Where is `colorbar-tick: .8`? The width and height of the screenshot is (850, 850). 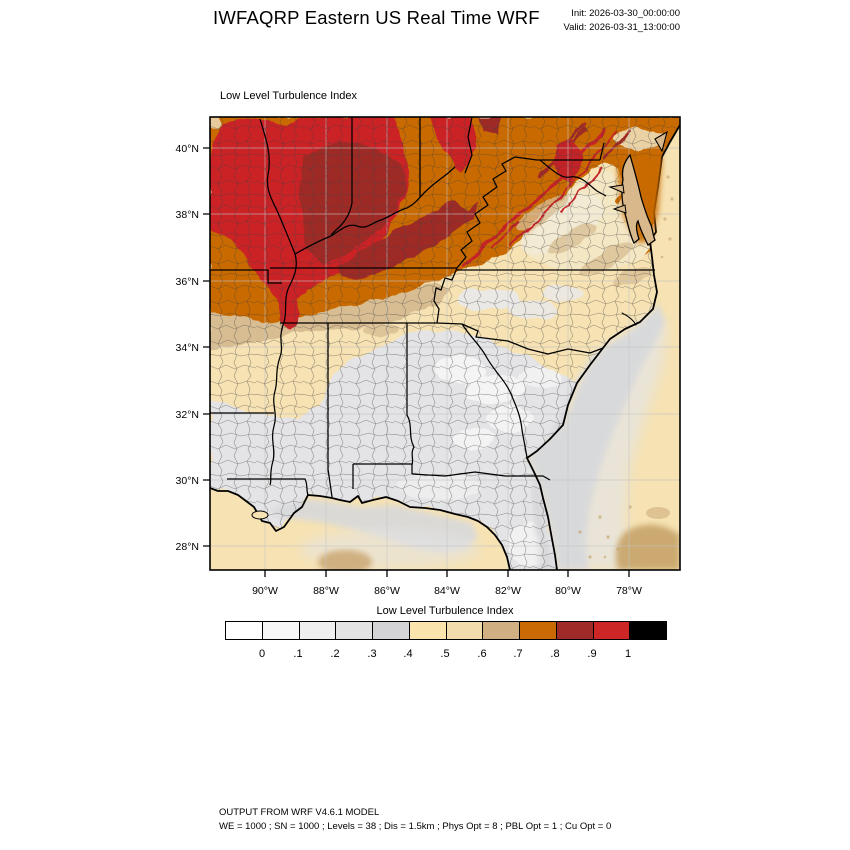 colorbar-tick: .8 is located at coordinates (555, 654).